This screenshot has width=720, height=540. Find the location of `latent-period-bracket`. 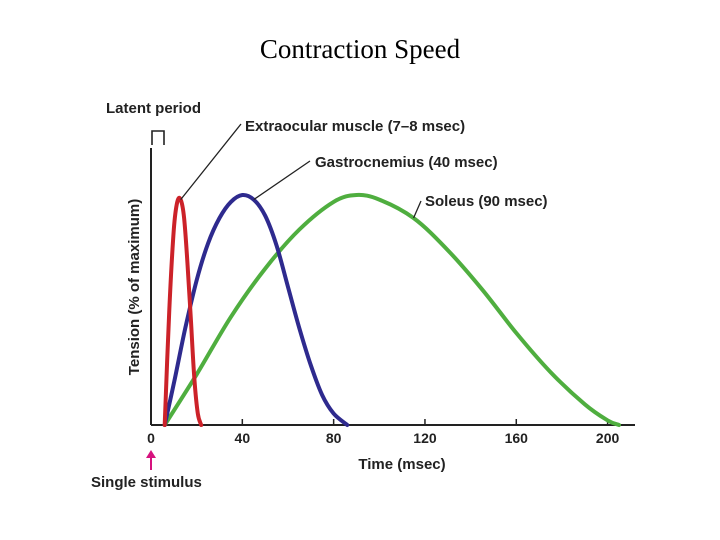

latent-period-bracket is located at coordinates (158, 137).